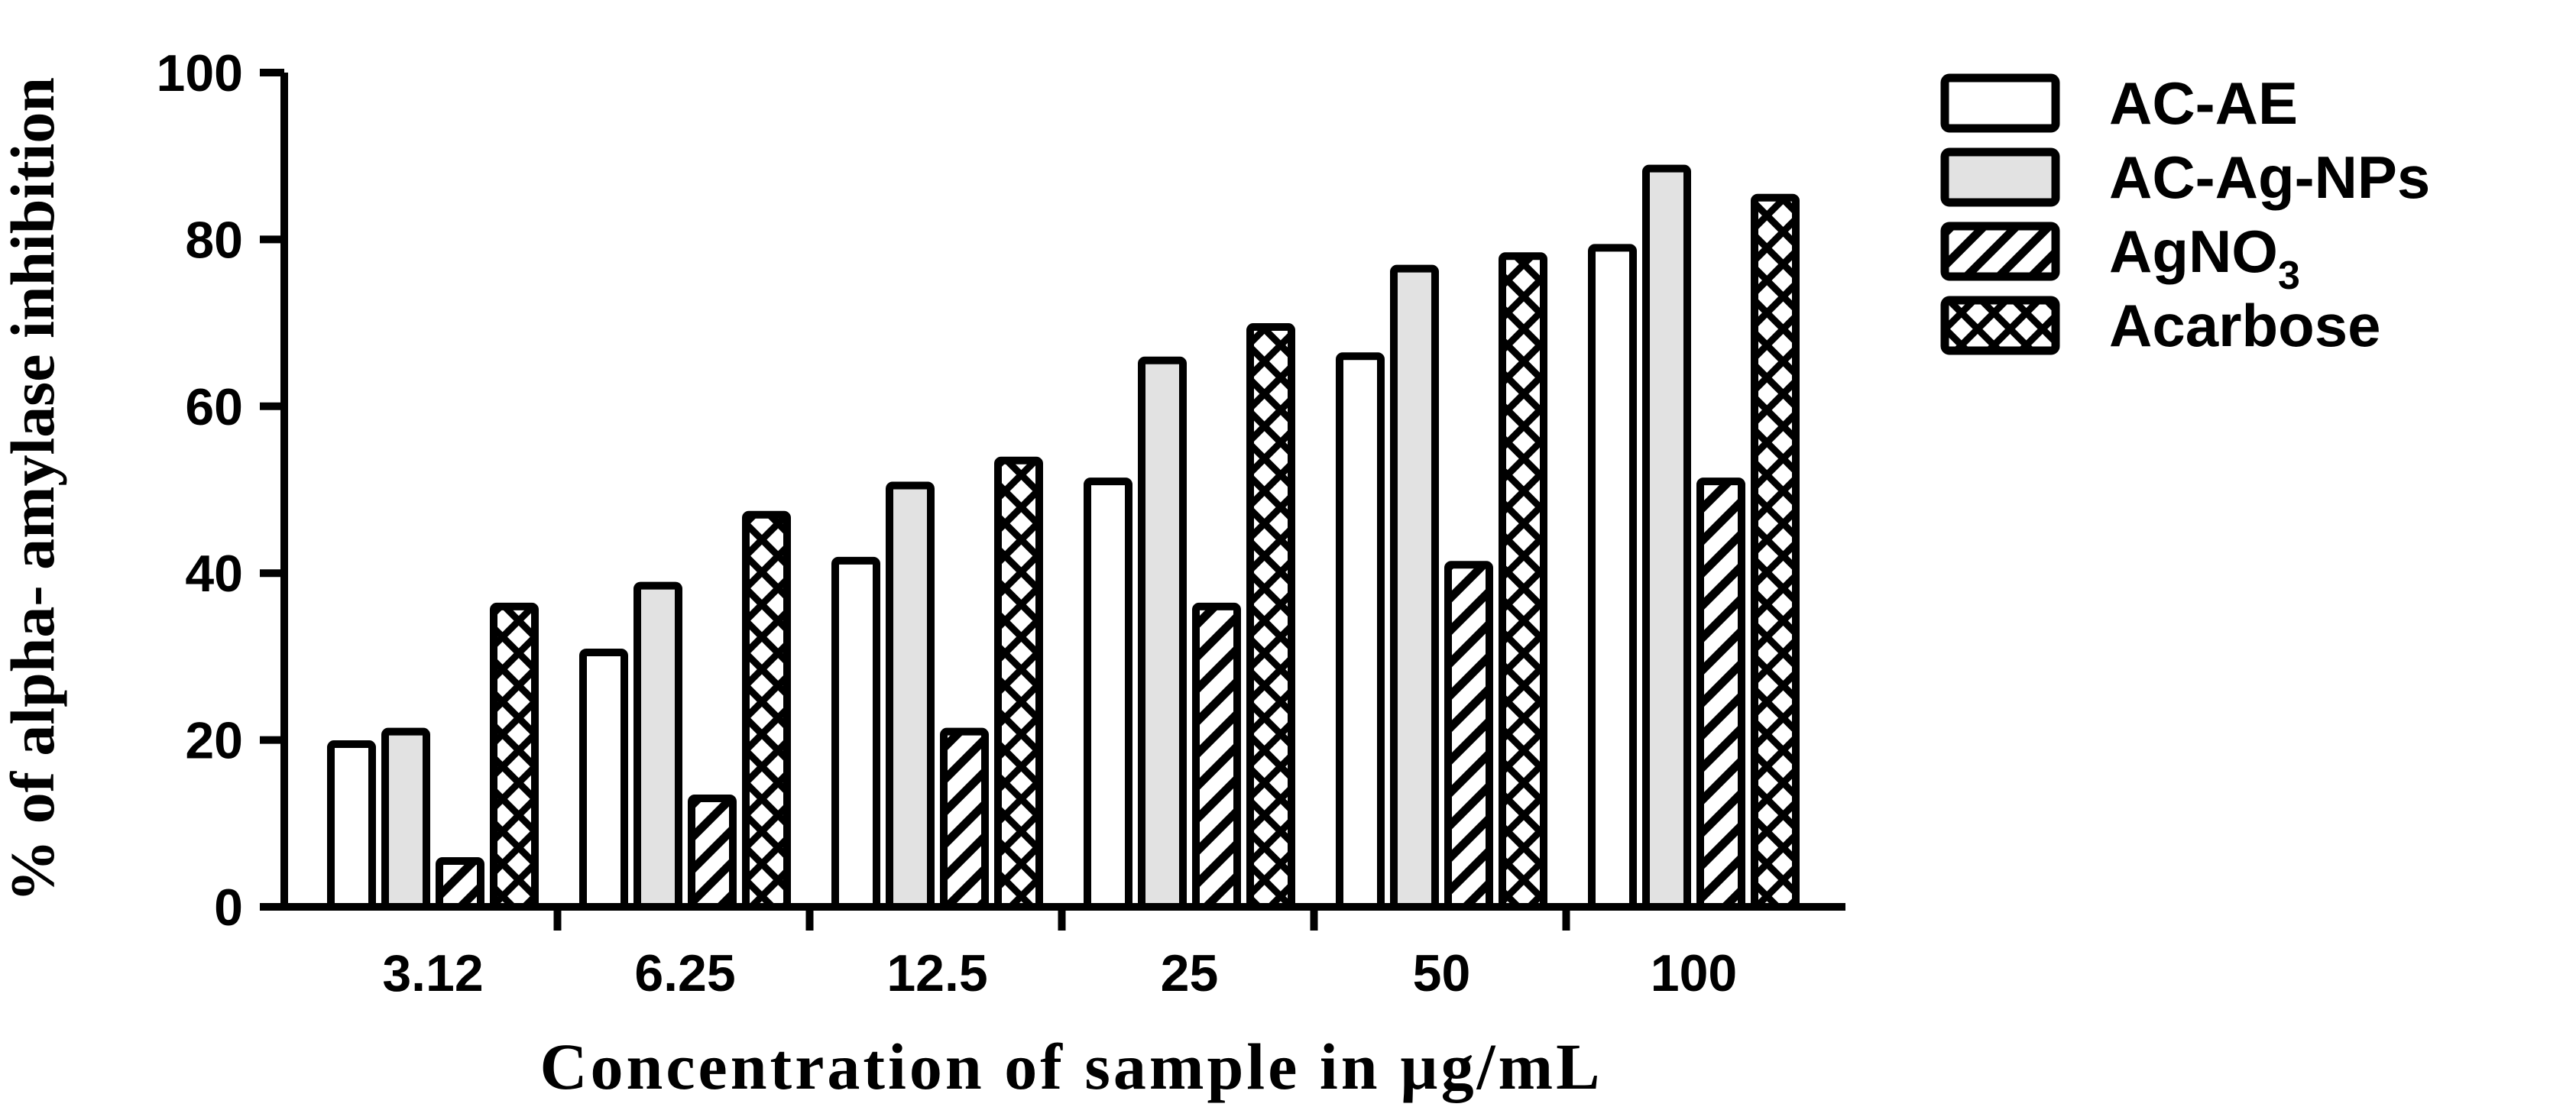 The image size is (2576, 1120). What do you see at coordinates (856, 733) in the screenshot?
I see `bar-ac-ae-12.5` at bounding box center [856, 733].